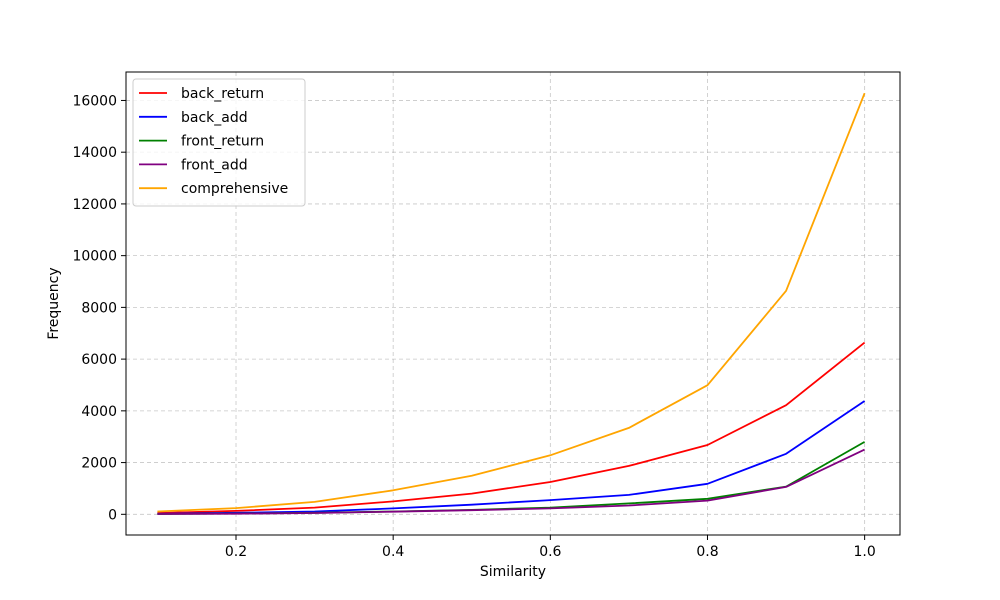 The width and height of the screenshot is (1000, 600). Describe the element at coordinates (865, 552) in the screenshot. I see `x-tick-label: 1.0` at that location.